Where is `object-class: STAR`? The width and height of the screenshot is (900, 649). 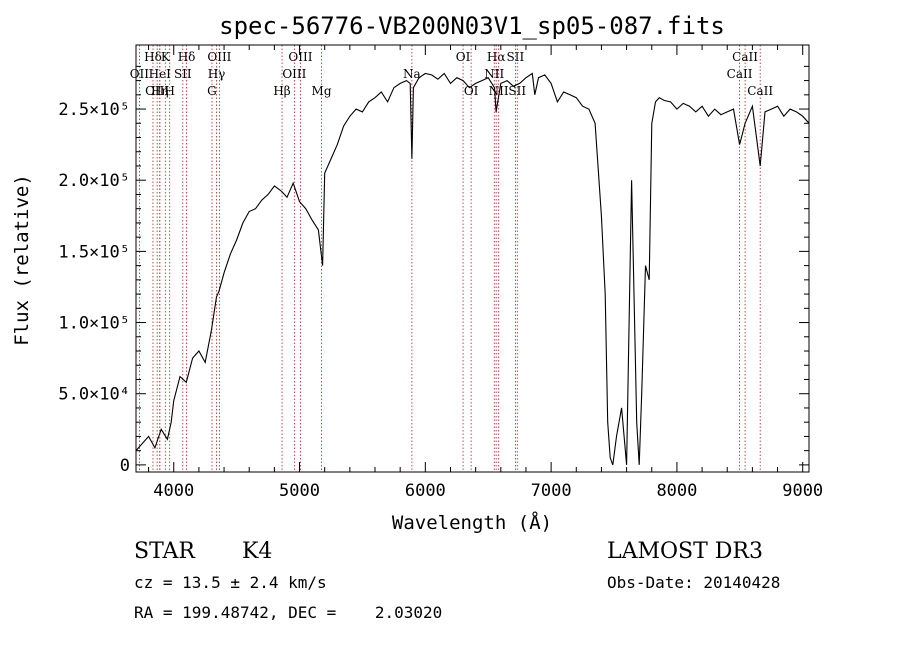 object-class: STAR is located at coordinates (164, 551).